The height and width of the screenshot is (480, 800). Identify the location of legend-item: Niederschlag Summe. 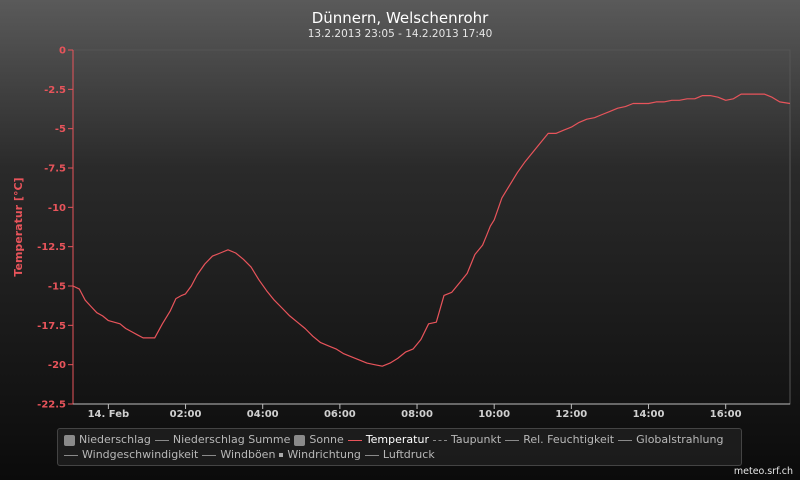
(222, 439).